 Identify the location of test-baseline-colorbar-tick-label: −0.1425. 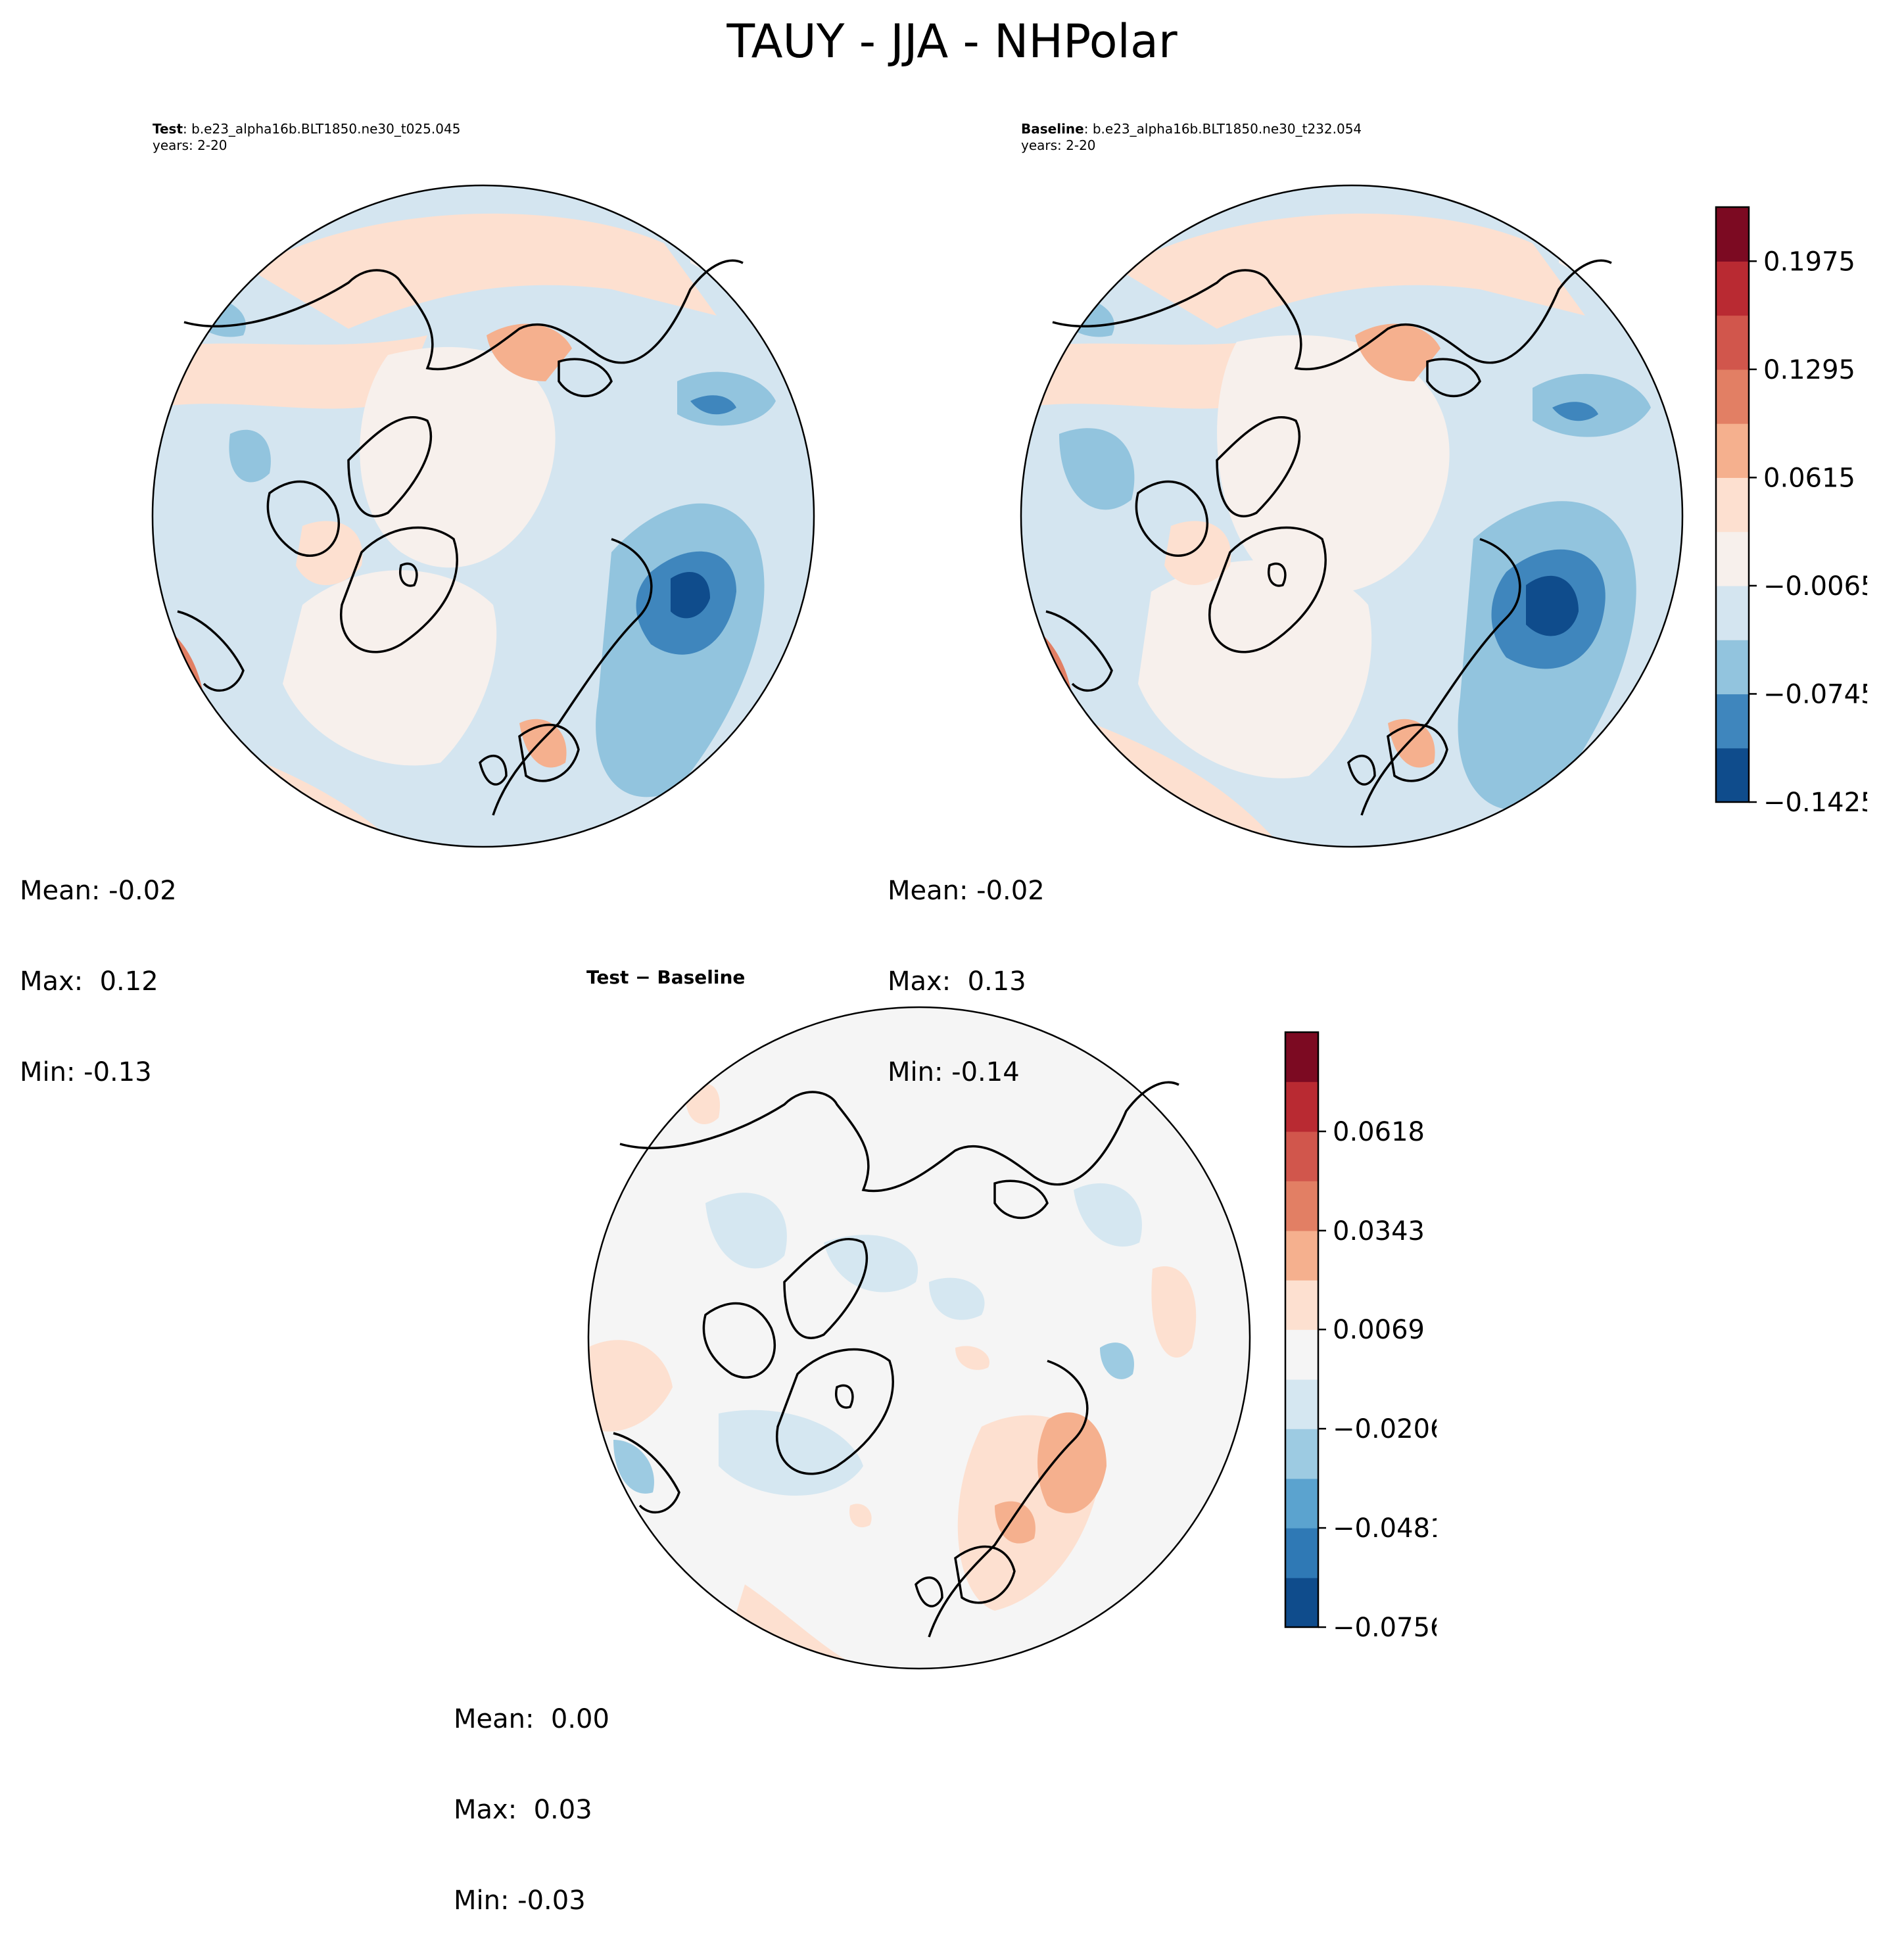
(1815, 801).